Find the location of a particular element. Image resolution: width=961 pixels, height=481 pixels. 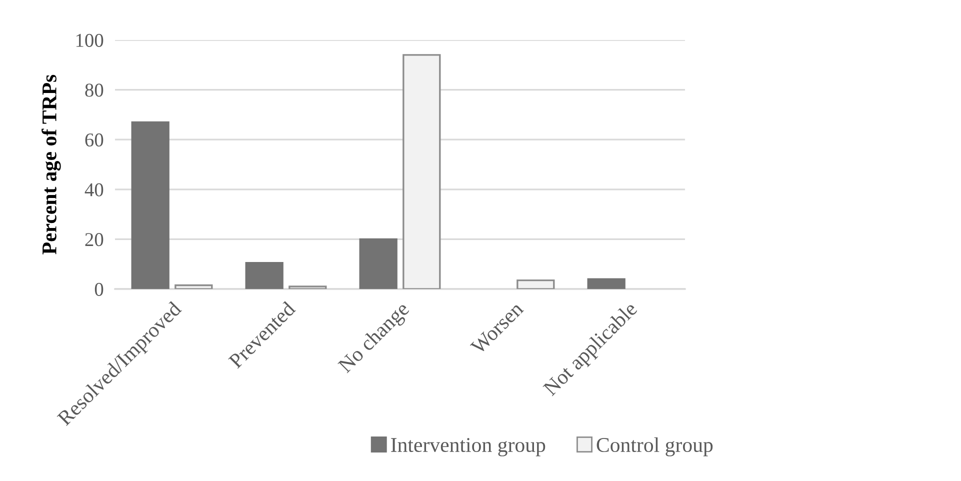

y-tick-label: 60 is located at coordinates (94, 140).